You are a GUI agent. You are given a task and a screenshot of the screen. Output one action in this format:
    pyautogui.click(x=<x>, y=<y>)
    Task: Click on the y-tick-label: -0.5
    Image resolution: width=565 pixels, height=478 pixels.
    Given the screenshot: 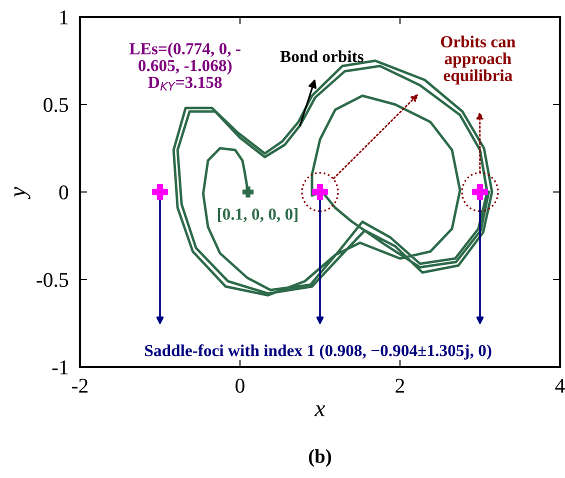 What is the action you would take?
    pyautogui.click(x=52, y=280)
    